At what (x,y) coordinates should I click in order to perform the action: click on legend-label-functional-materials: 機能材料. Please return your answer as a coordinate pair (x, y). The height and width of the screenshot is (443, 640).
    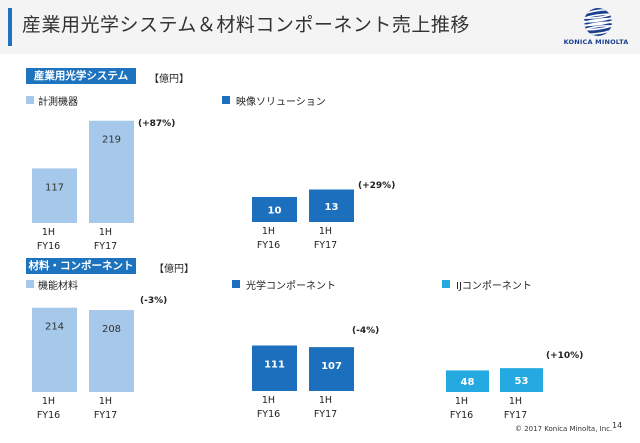
    Looking at the image, I should click on (58, 286).